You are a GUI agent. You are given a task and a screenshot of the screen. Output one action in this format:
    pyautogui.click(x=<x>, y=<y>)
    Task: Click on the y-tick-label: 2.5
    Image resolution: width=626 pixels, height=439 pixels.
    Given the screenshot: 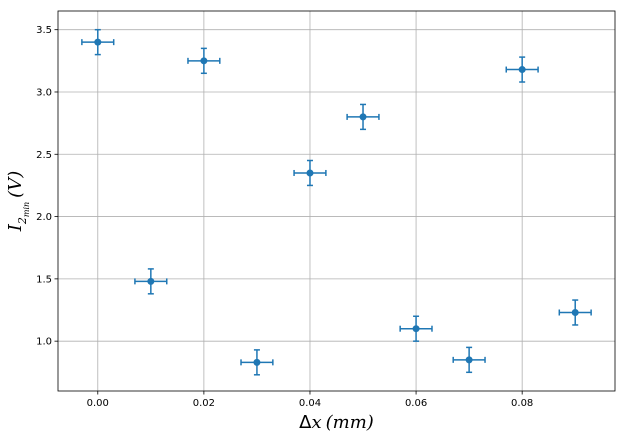 What is the action you would take?
    pyautogui.click(x=44, y=155)
    